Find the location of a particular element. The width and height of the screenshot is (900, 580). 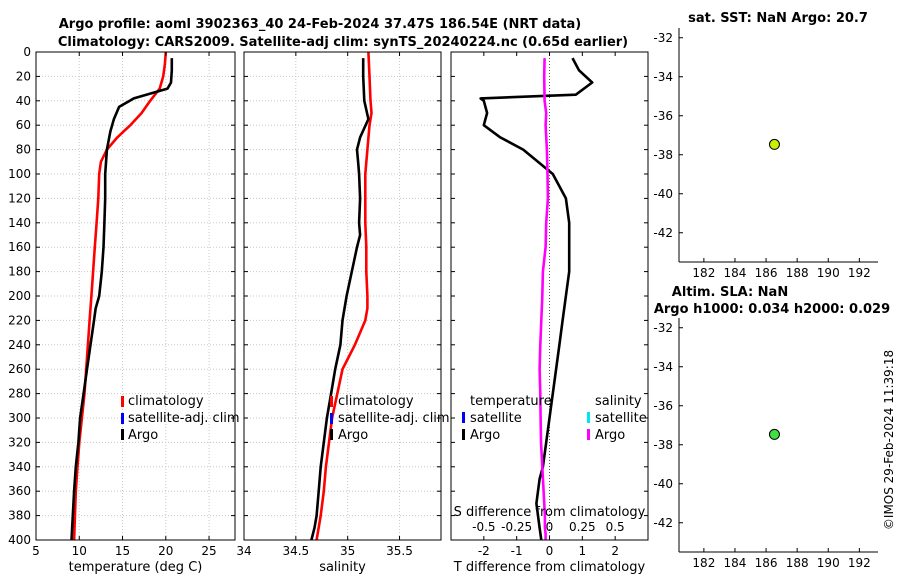

imos-credit: ©IMOS 29-Feb-2024 11:39:18 is located at coordinates (889, 440).